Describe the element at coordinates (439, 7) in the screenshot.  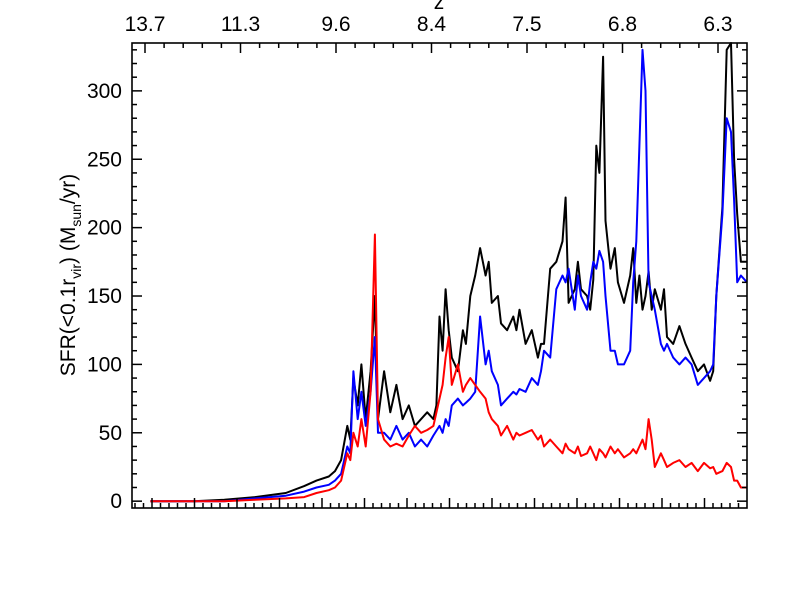
I see `top-axis-label: z` at that location.